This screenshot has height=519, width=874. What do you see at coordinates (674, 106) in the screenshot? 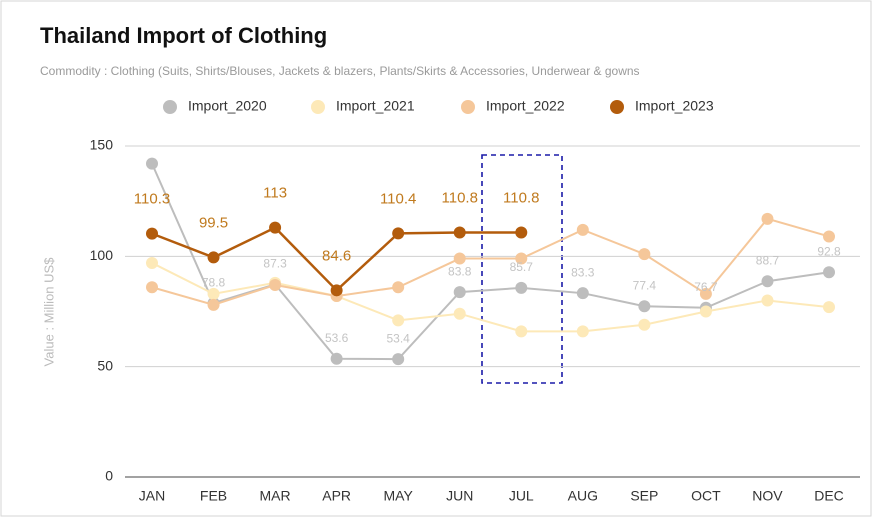
I see `legend-label: Import_2023` at bounding box center [674, 106].